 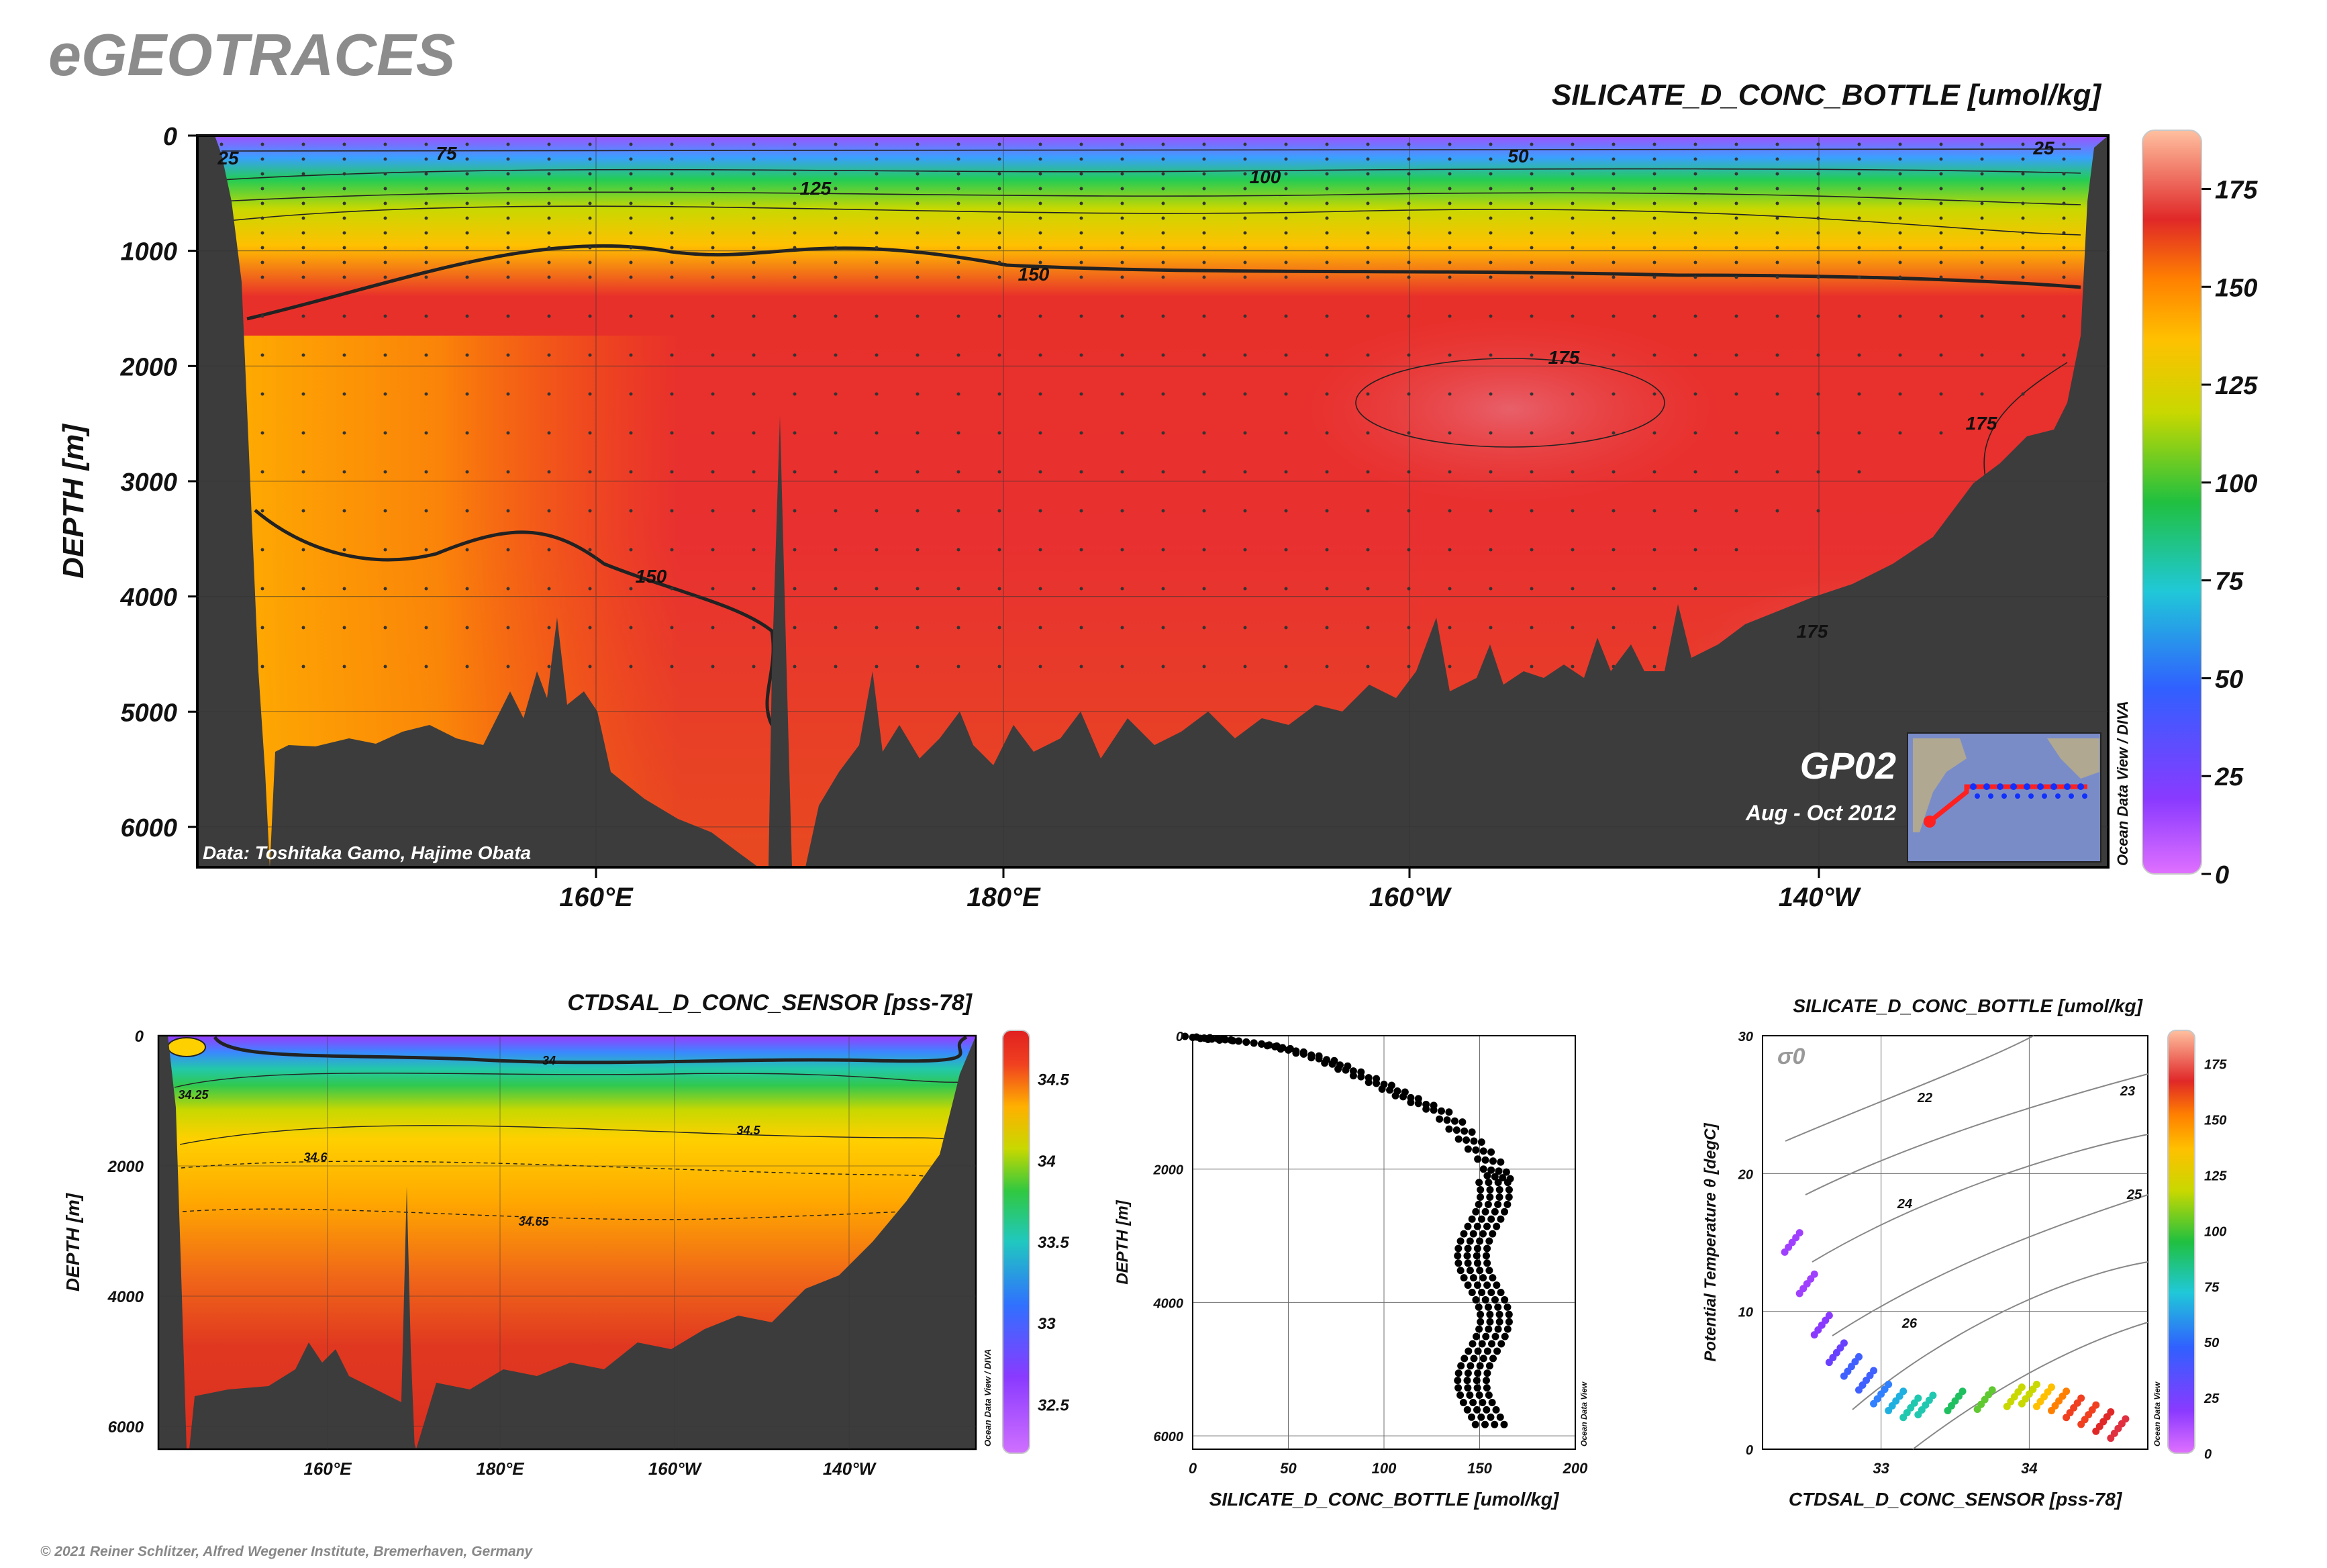 I want to click on inset-station, so click(x=1986, y=787).